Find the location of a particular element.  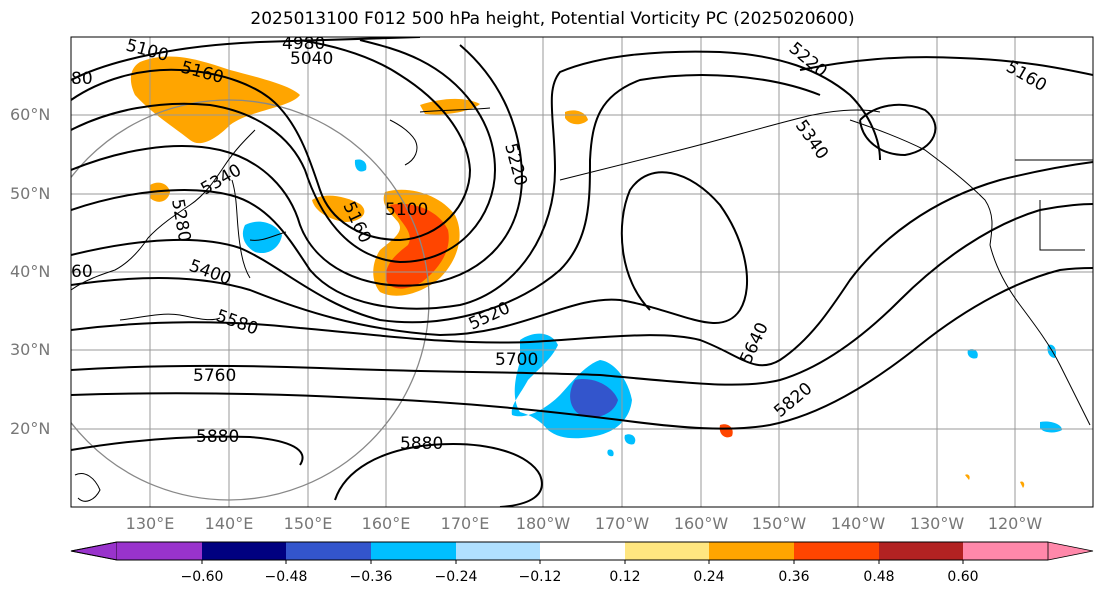

colorbar-tick-label: 0.12 is located at coordinates (625, 577).